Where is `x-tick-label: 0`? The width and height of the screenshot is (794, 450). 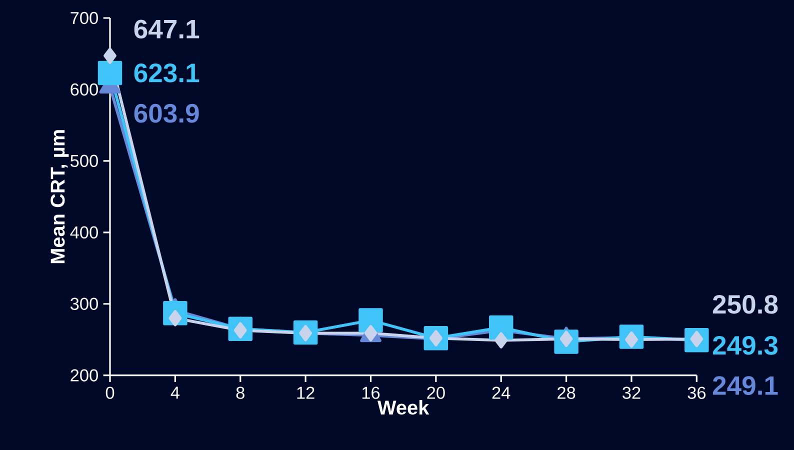
x-tick-label: 0 is located at coordinates (110, 392).